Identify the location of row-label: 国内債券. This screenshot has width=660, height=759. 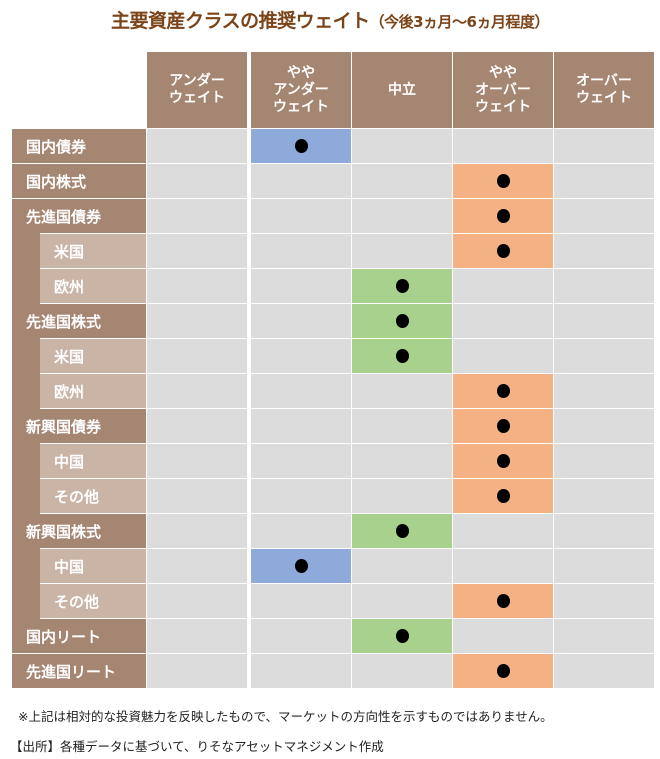
(79, 146).